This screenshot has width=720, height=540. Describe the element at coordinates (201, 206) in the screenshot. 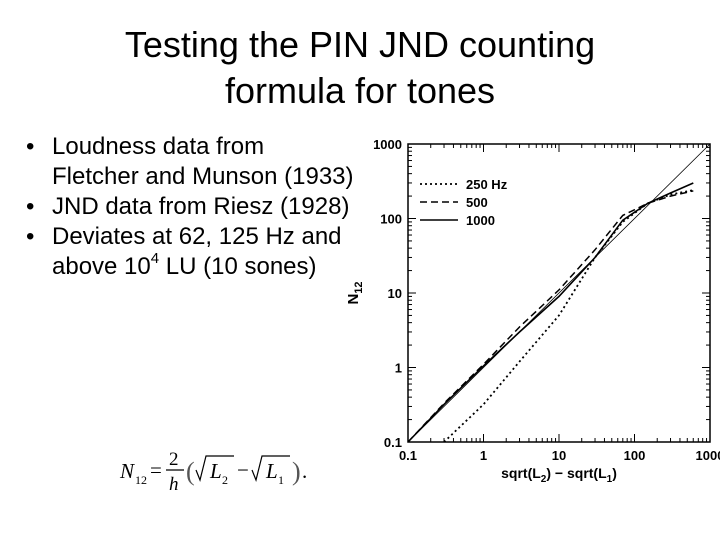

I see `bullet-text-jnd: JND data from Riesz (1928)` at that location.